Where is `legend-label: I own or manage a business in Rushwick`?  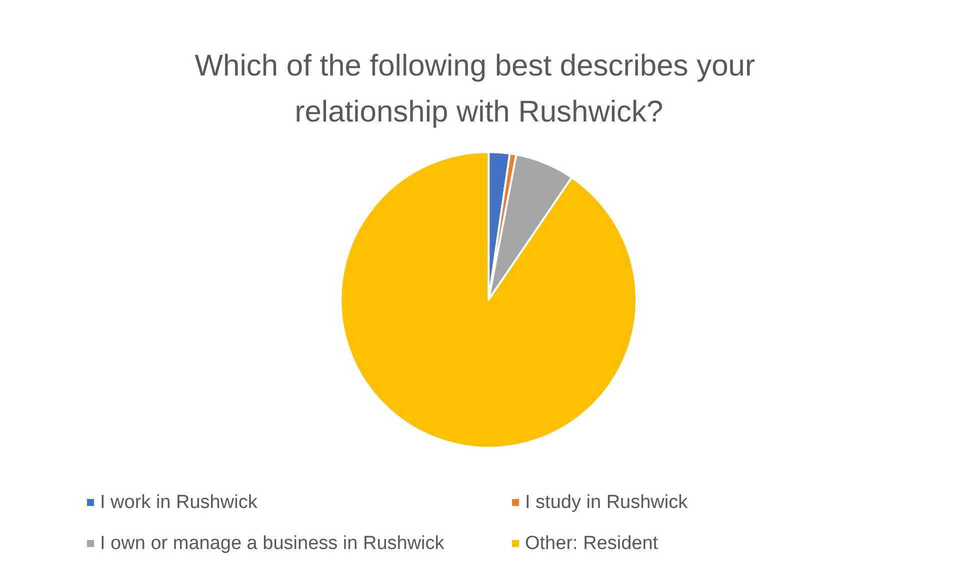 legend-label: I own or manage a business in Rushwick is located at coordinates (272, 543).